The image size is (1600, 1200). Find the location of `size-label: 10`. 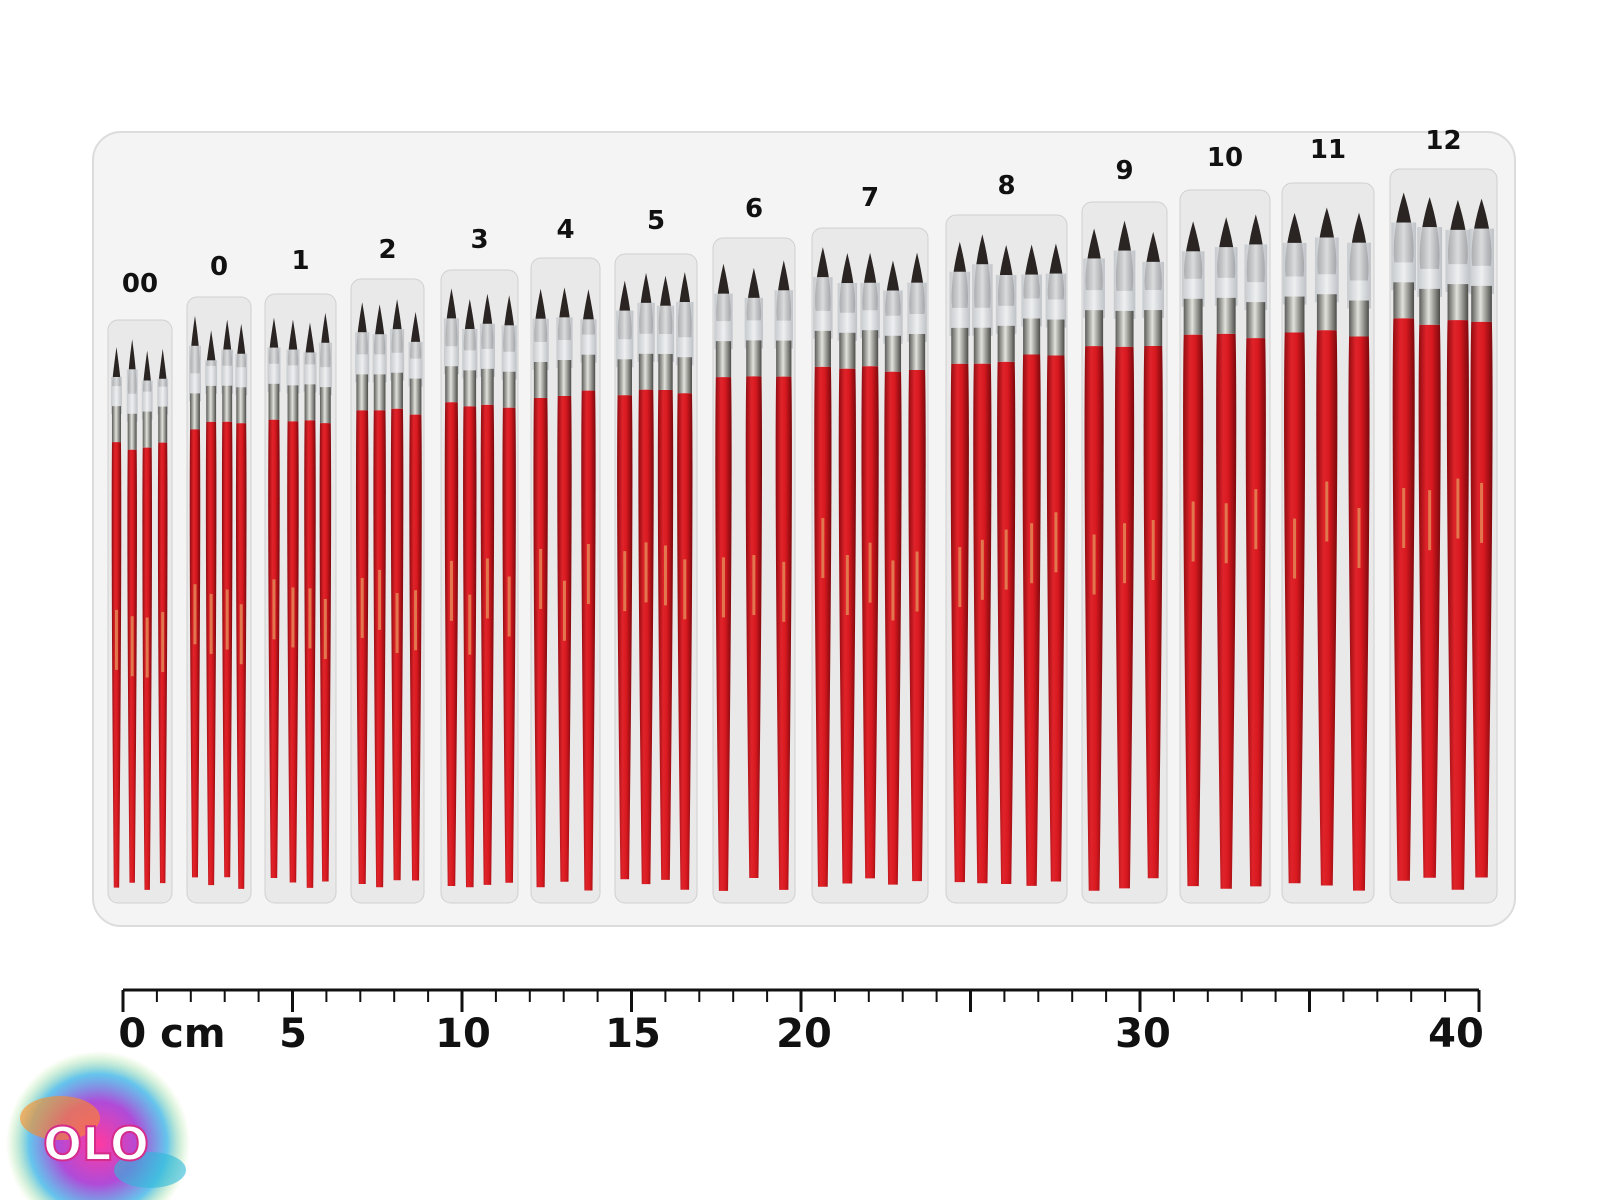

size-label: 10 is located at coordinates (1225, 158).